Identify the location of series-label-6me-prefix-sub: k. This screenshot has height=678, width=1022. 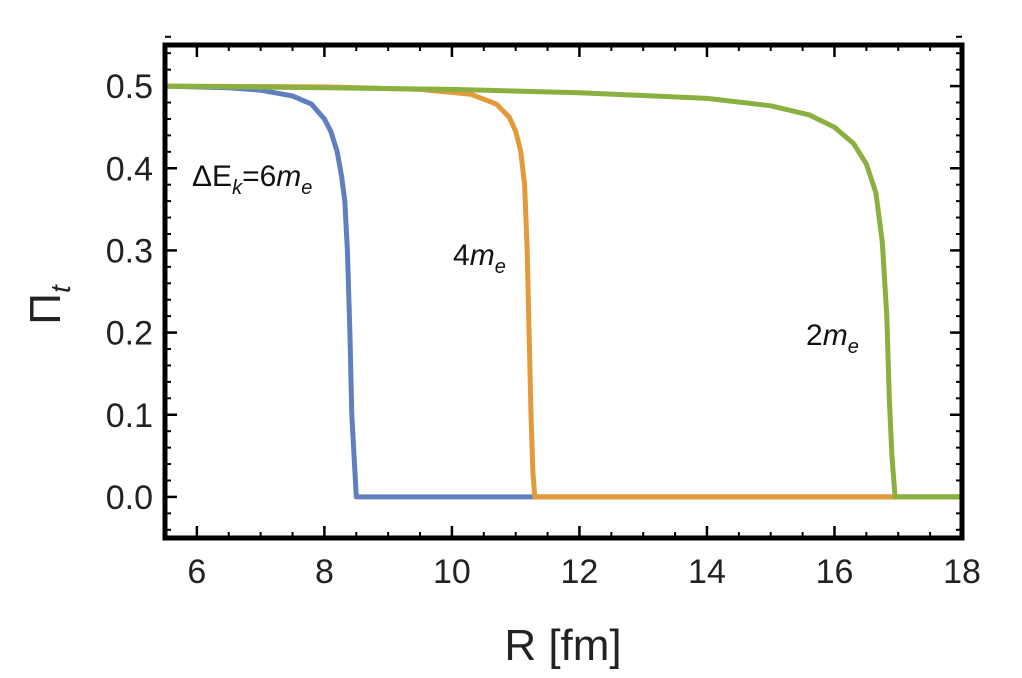
(237, 188).